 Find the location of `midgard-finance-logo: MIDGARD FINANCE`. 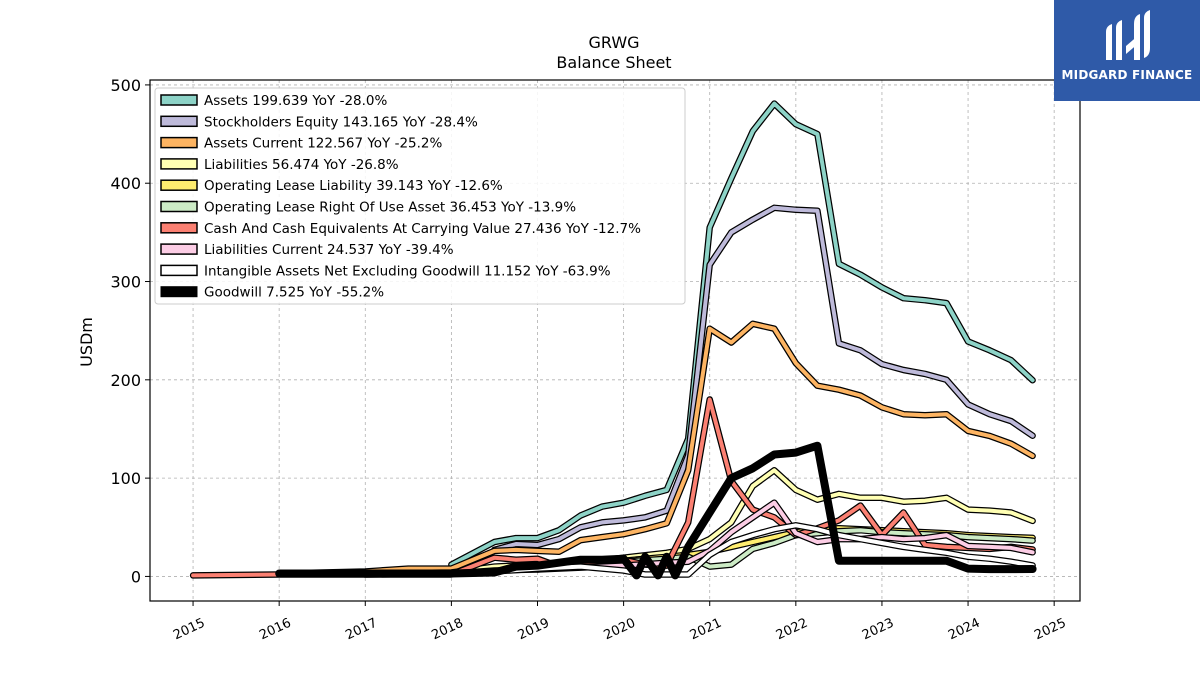

midgard-finance-logo: MIDGARD FINANCE is located at coordinates (1127, 50).